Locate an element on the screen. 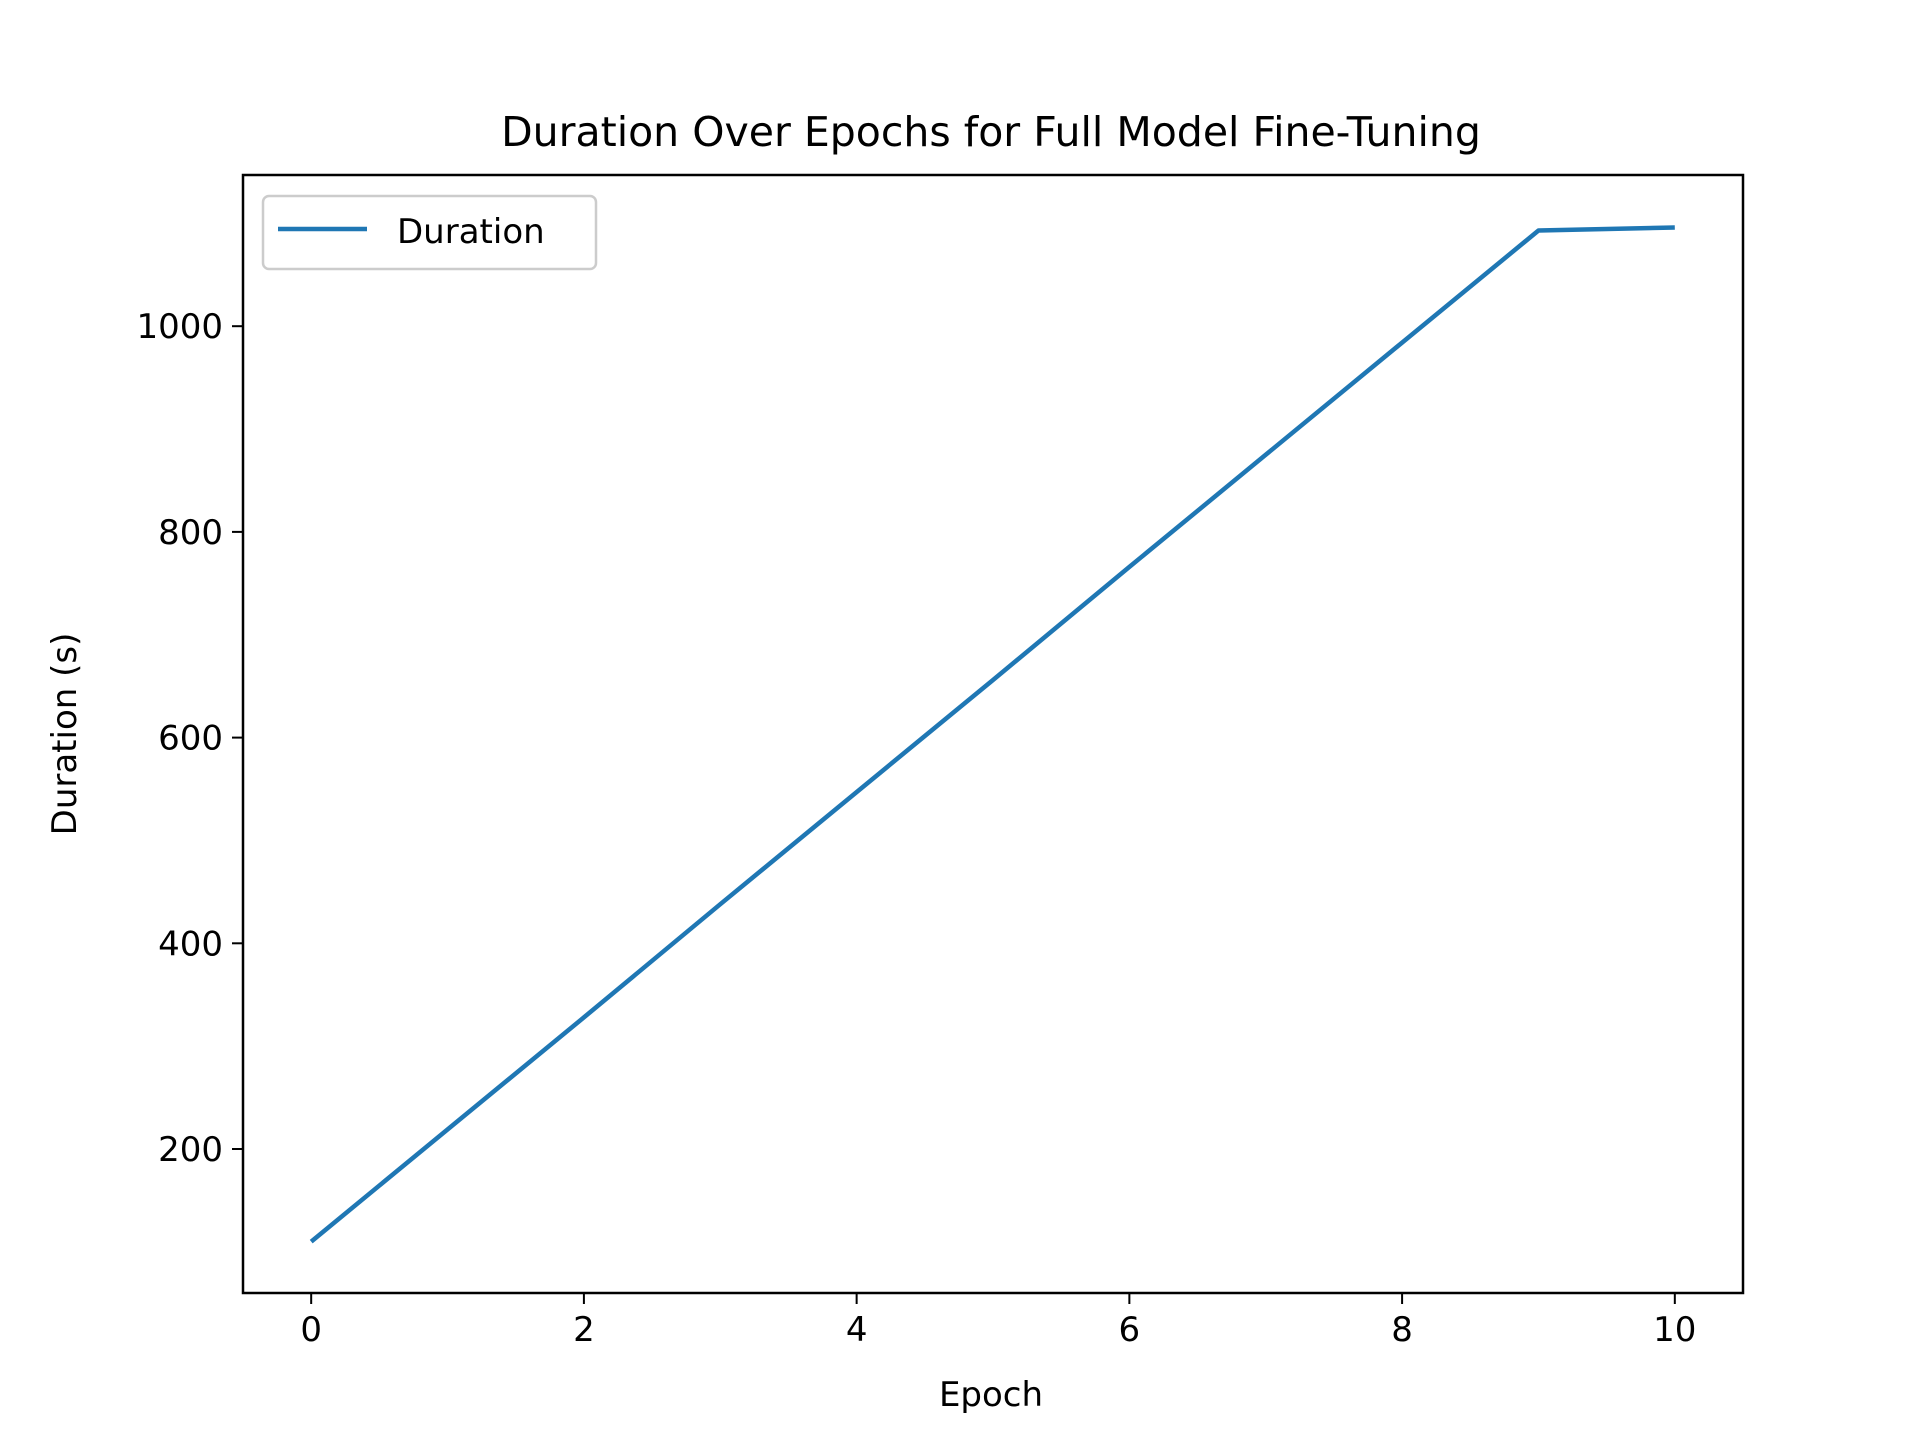 This screenshot has width=1920, height=1440. x-tick-label: 0 is located at coordinates (311, 1330).